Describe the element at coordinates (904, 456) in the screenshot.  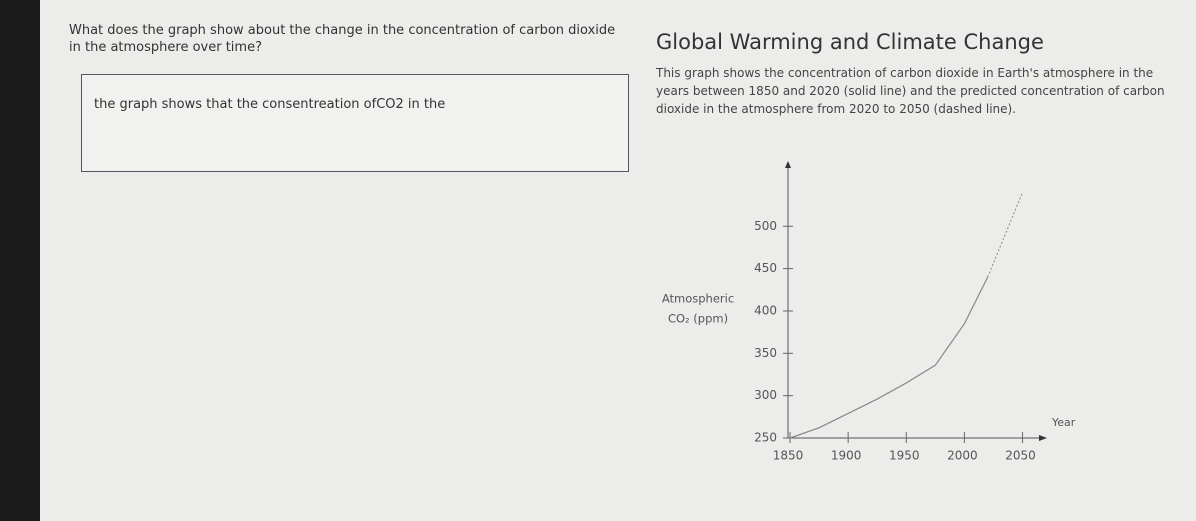
I see `x-tick-label: 1950` at that location.